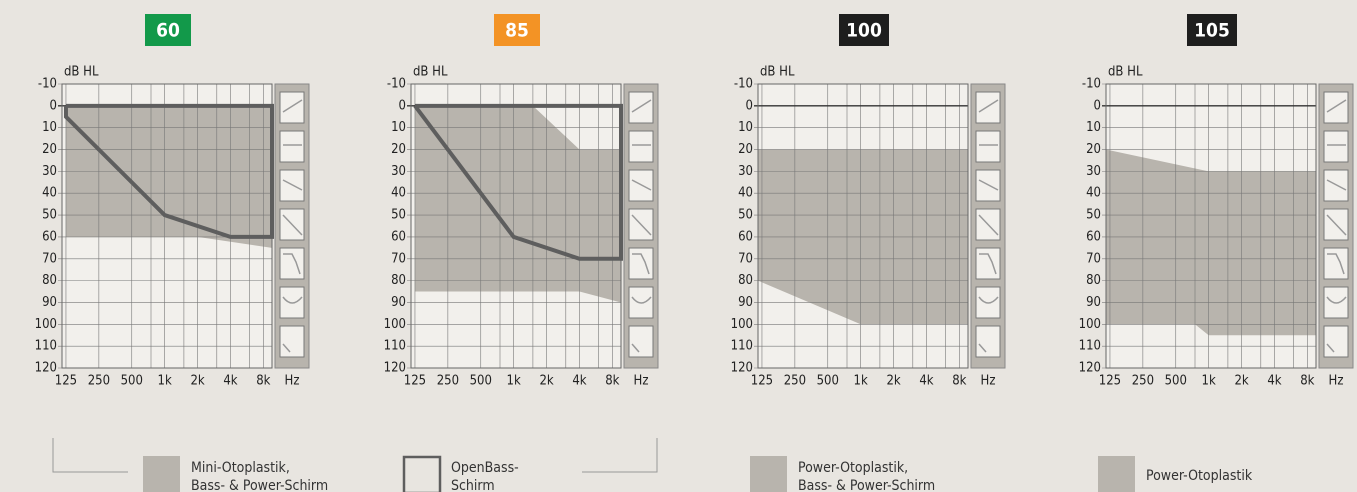 The width and height of the screenshot is (1357, 492). What do you see at coordinates (485, 468) in the screenshot?
I see `legend-label: OpenBass-` at bounding box center [485, 468].